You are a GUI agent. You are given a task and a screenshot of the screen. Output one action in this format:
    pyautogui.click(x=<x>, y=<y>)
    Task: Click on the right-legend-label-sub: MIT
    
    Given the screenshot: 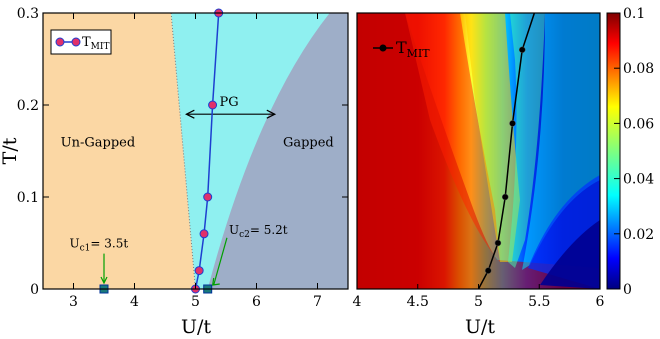 What is the action you would take?
    pyautogui.click(x=419, y=53)
    